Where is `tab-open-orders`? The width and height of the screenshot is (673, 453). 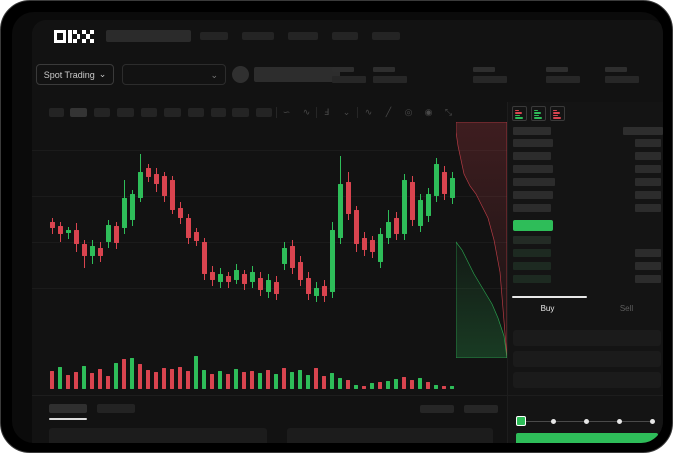 tab-open-orders is located at coordinates (68, 408).